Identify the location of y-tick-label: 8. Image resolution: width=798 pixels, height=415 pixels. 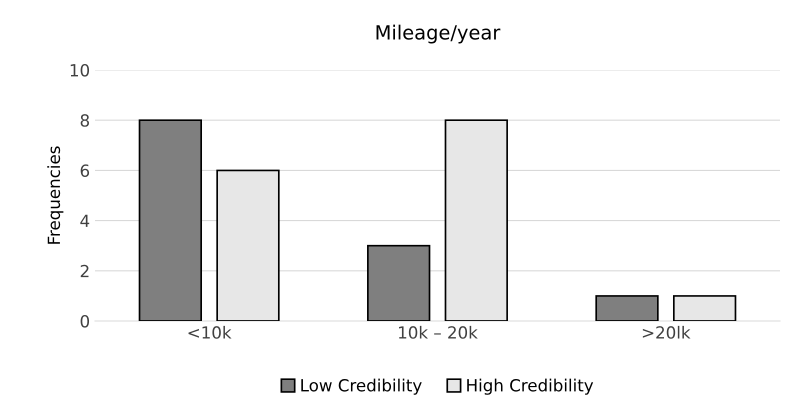
(84, 120).